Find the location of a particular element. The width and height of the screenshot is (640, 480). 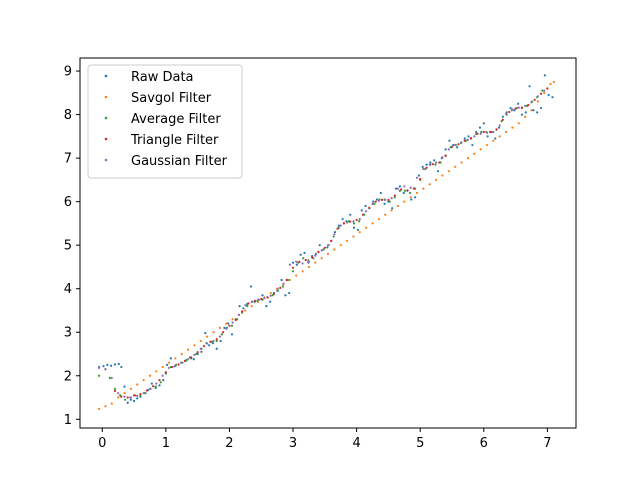

x-tick-label: 1 is located at coordinates (166, 443).